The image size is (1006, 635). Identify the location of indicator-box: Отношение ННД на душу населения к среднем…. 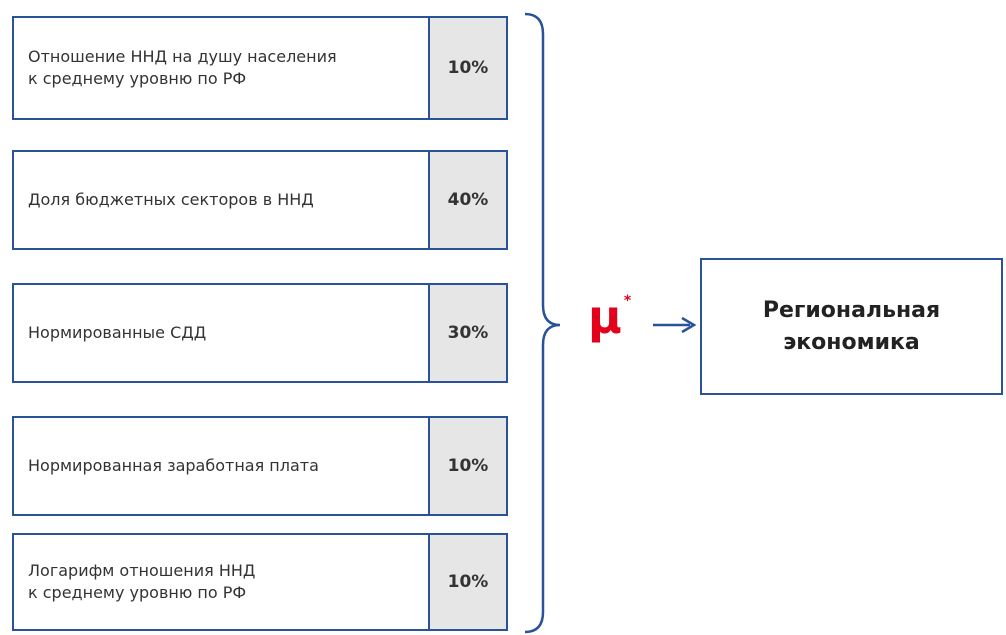
(260, 68).